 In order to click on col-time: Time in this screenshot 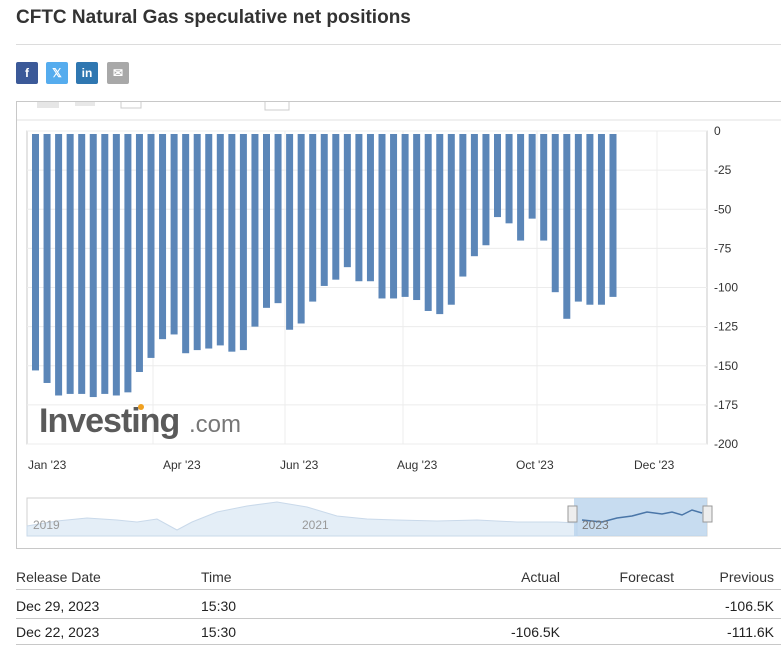, I will do `click(216, 577)`.